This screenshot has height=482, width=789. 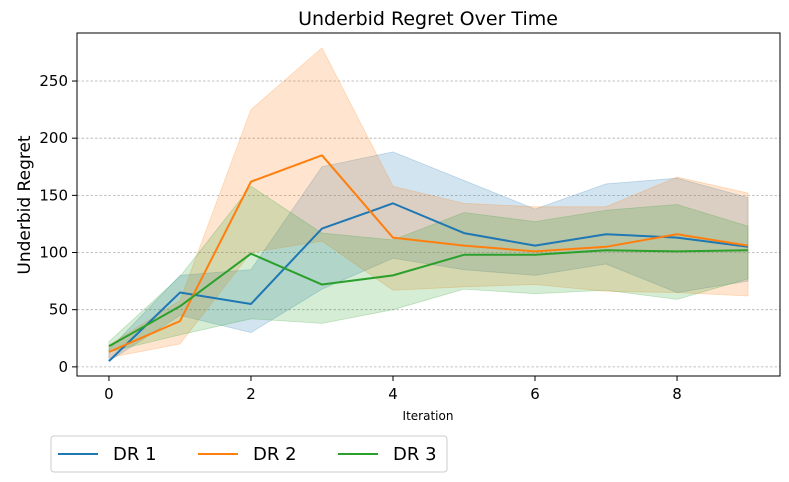 I want to click on x-axis-ticks: 0 2 4 6 8, so click(x=393, y=389).